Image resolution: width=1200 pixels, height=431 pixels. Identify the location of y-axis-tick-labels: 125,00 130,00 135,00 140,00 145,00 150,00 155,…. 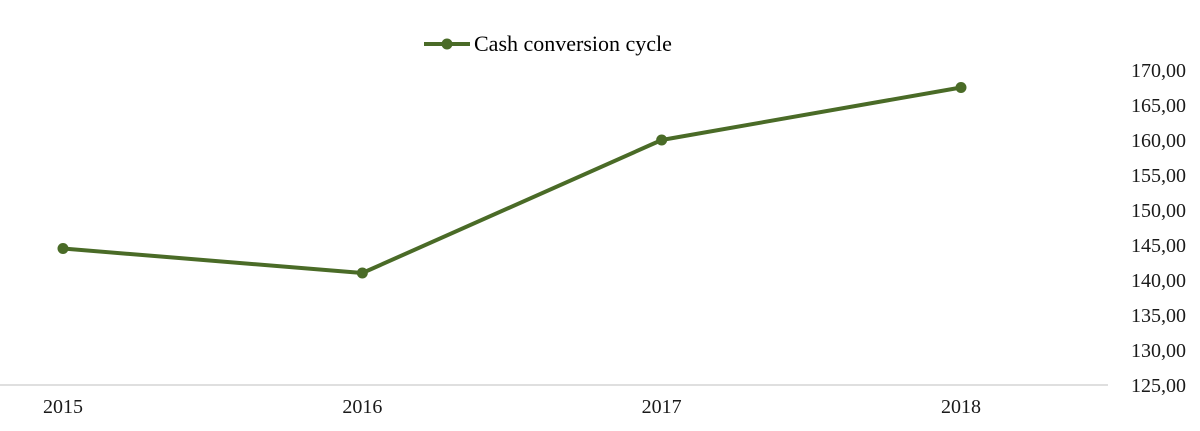
(1158, 228).